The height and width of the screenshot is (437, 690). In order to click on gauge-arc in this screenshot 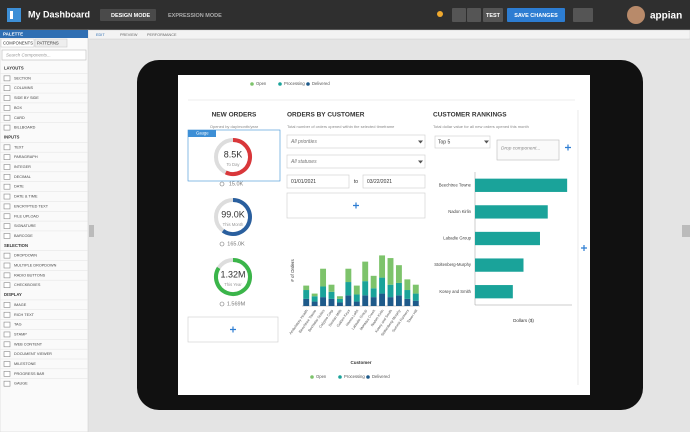, I will do `click(238, 157)`.